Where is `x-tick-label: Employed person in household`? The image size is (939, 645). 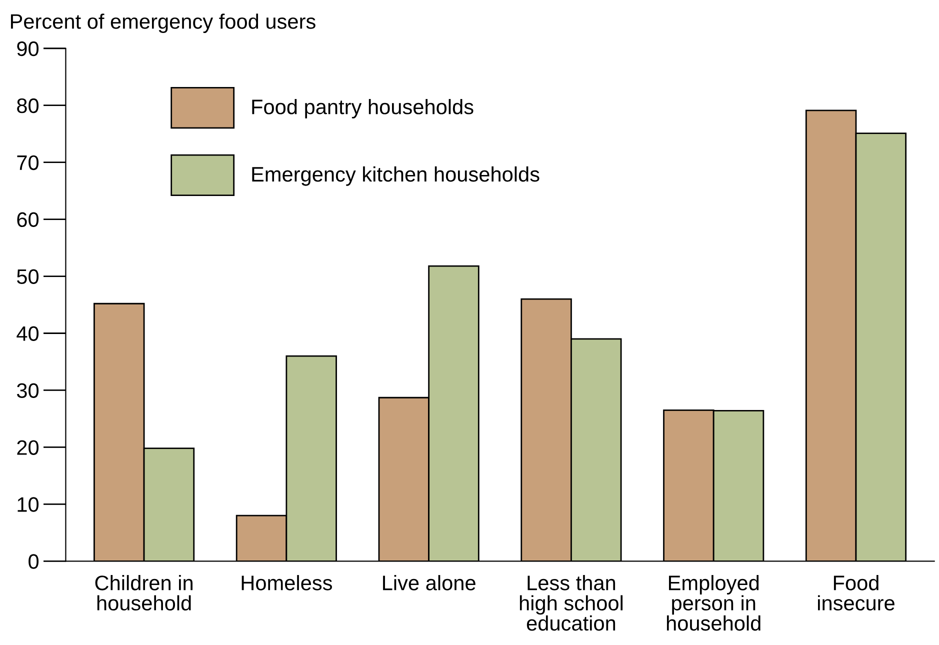
x-tick-label: Employed person in household is located at coordinates (713, 603).